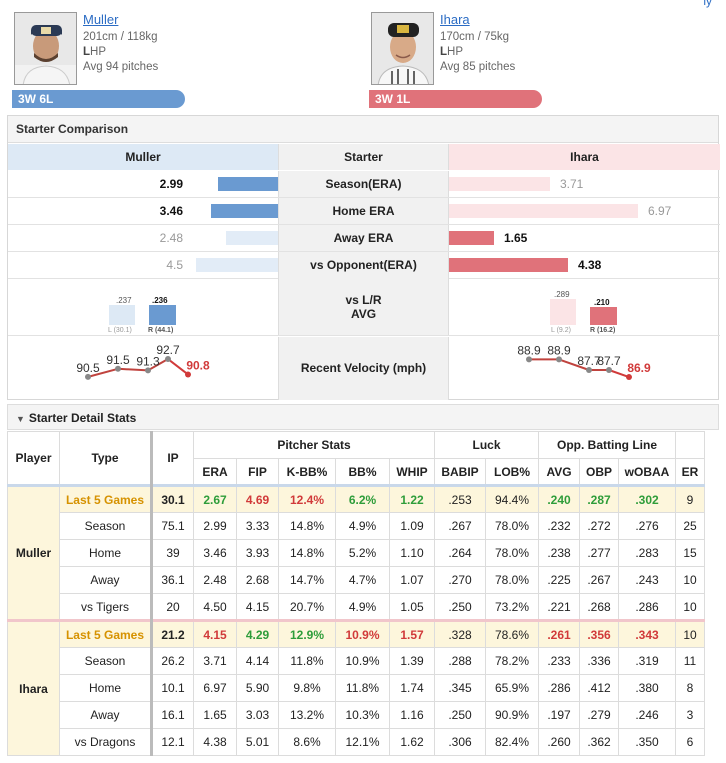 The height and width of the screenshot is (763, 726). What do you see at coordinates (412, 472) in the screenshot?
I see `th-whip: WHIP` at bounding box center [412, 472].